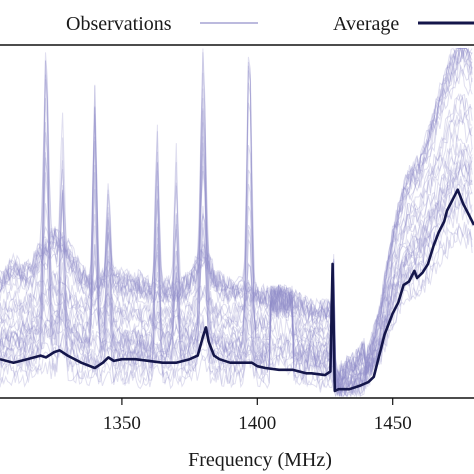 The height and width of the screenshot is (474, 474). I want to click on legend-label-average: Average, so click(366, 24).